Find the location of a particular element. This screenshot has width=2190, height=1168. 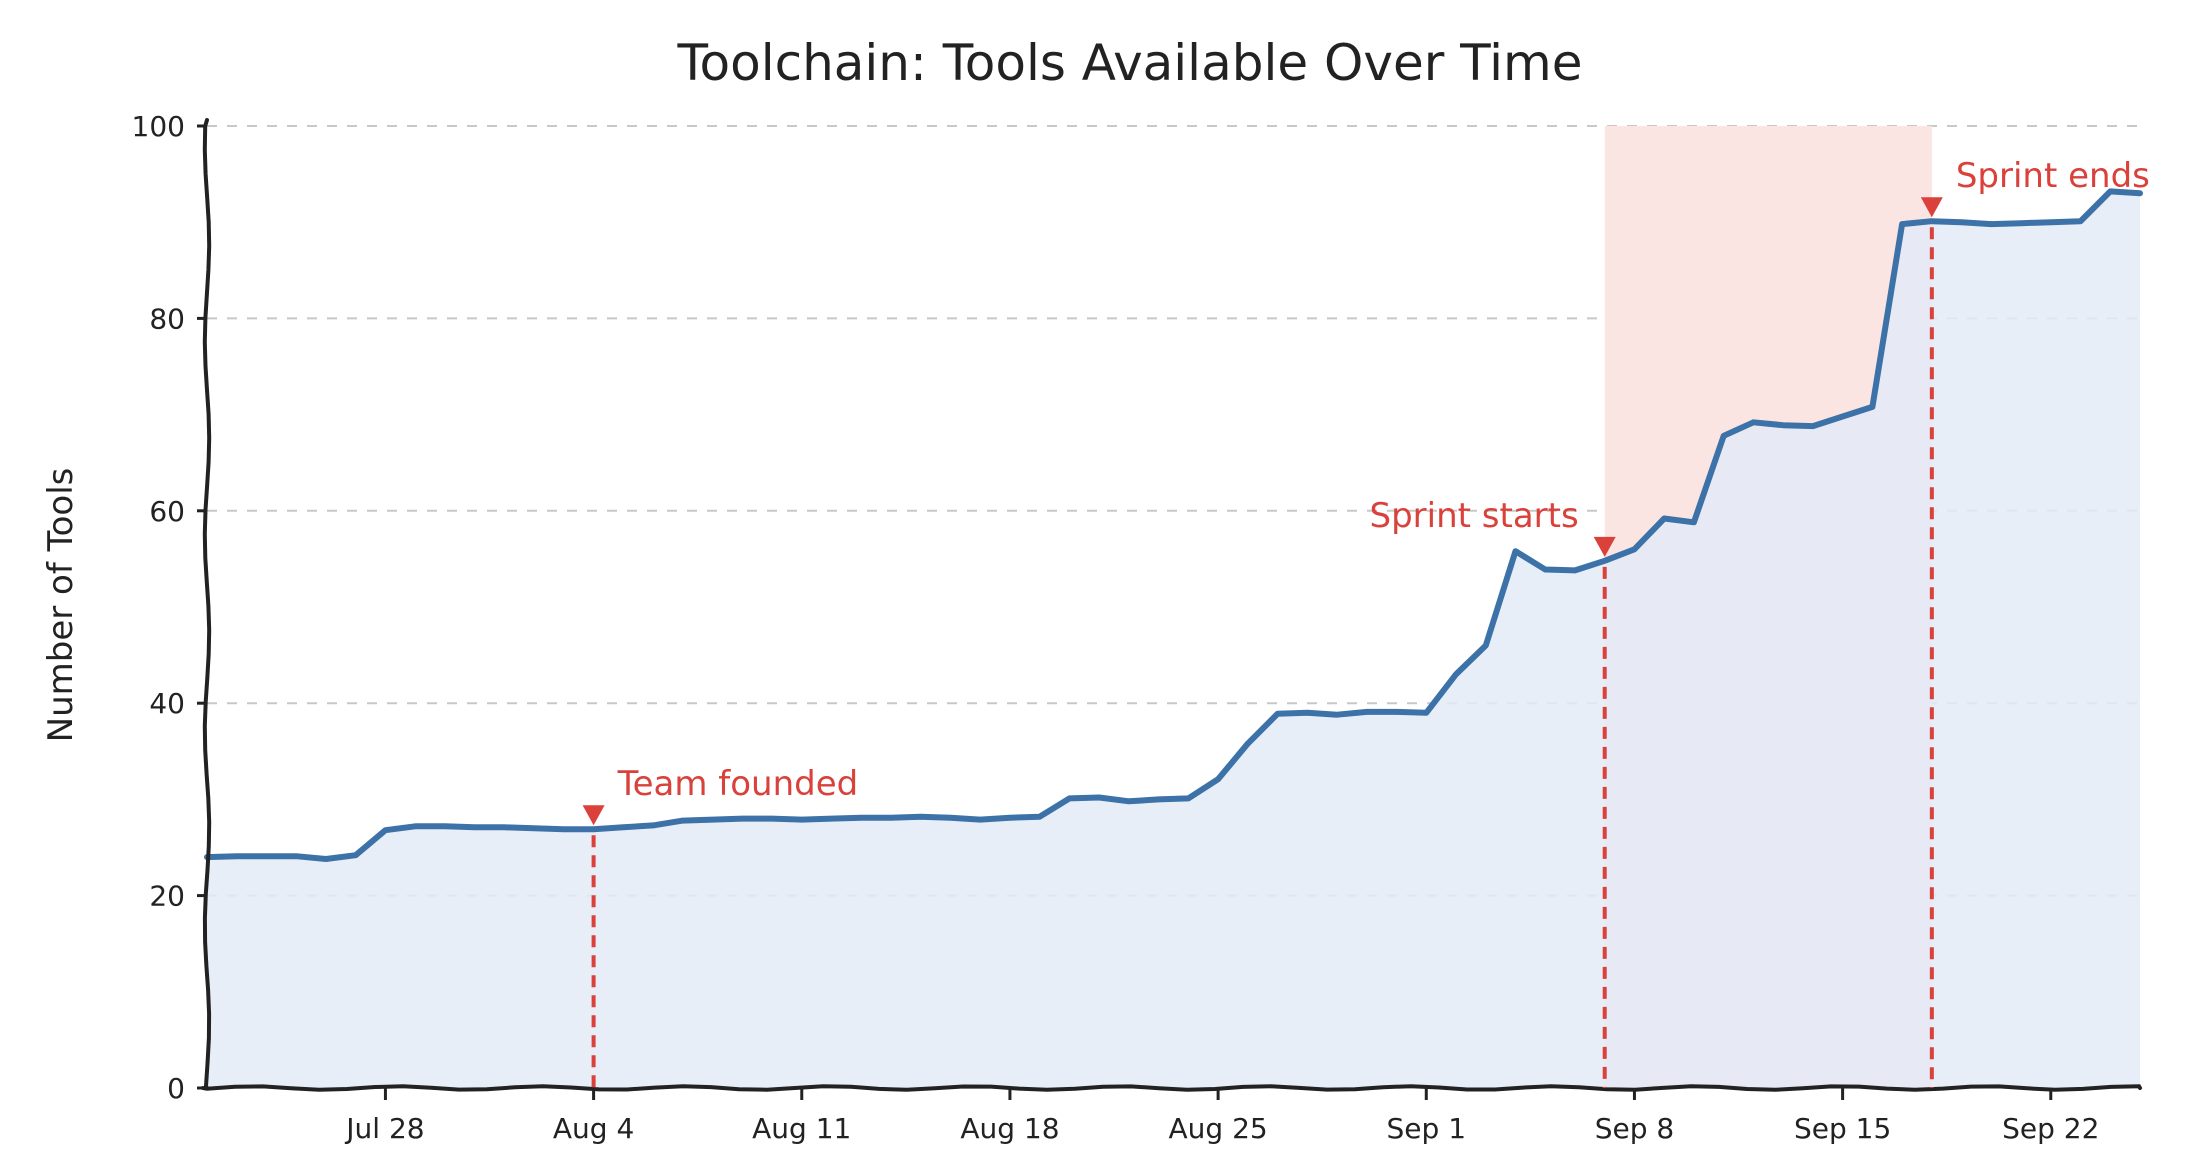

x-axis-line is located at coordinates (1171, 1088).